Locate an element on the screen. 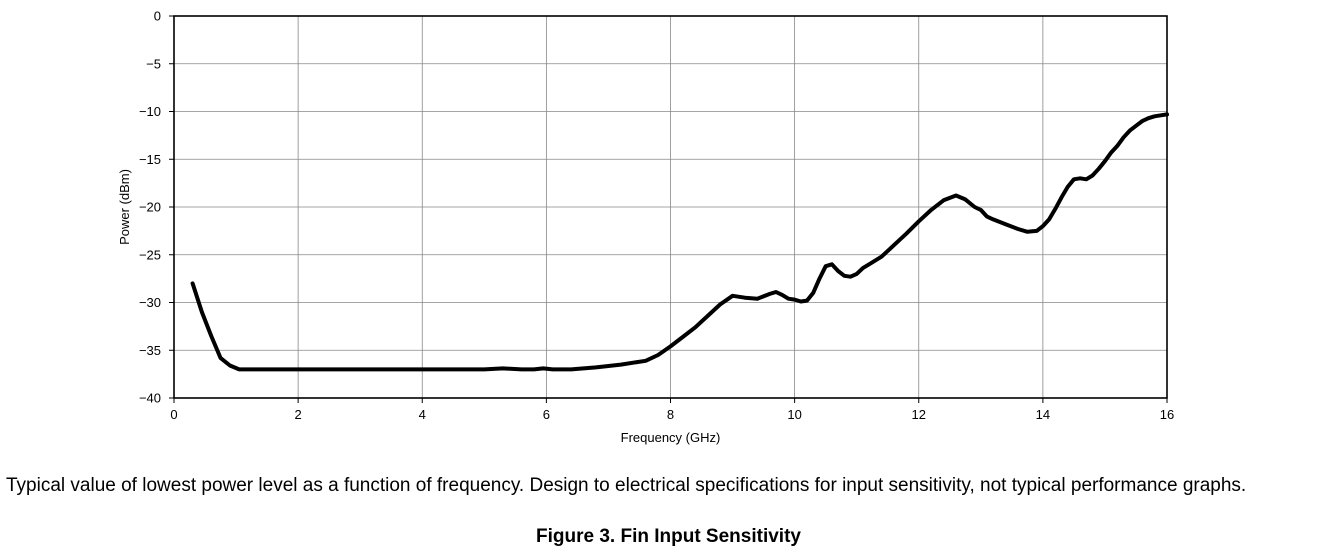  x-tick-label: 14 is located at coordinates (1043, 414).